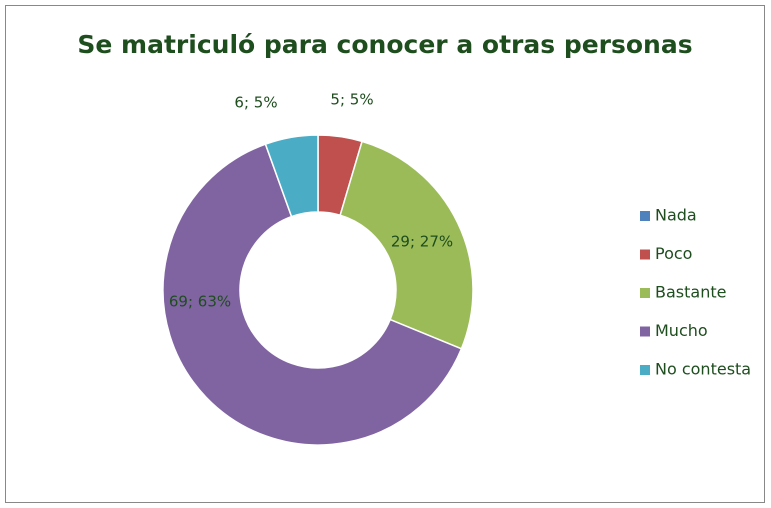  What do you see at coordinates (200, 302) in the screenshot?
I see `data-label: 69; 63%` at bounding box center [200, 302].